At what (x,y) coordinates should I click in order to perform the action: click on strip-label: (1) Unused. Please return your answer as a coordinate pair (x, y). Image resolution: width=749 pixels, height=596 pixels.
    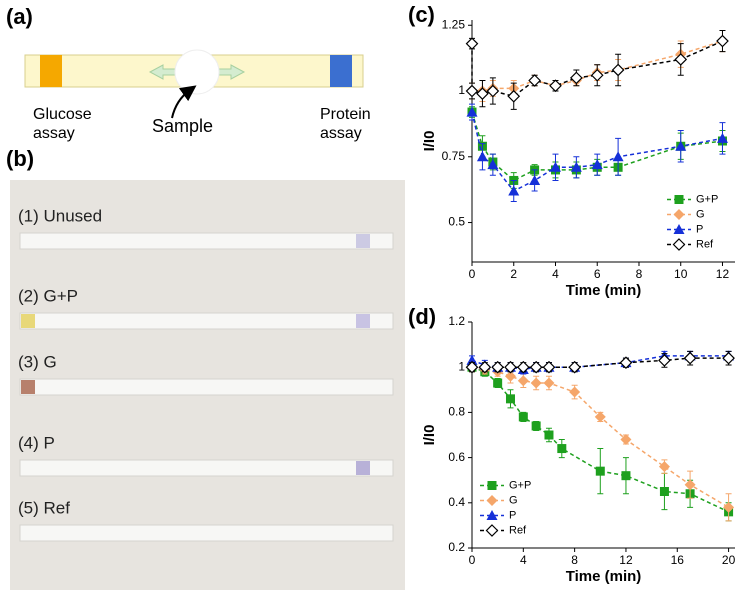
    Looking at the image, I should click on (60, 215).